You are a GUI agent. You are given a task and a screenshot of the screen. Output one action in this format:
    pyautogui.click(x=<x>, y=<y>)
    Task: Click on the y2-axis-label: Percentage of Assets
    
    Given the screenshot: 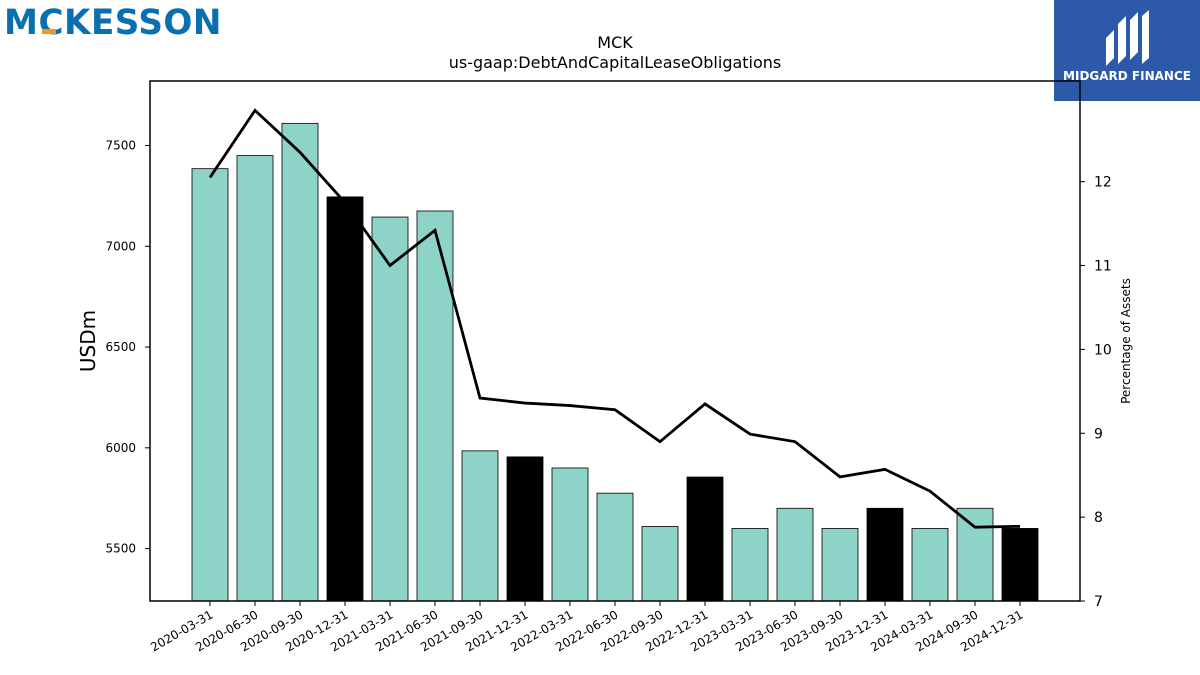 What is the action you would take?
    pyautogui.click(x=1126, y=341)
    